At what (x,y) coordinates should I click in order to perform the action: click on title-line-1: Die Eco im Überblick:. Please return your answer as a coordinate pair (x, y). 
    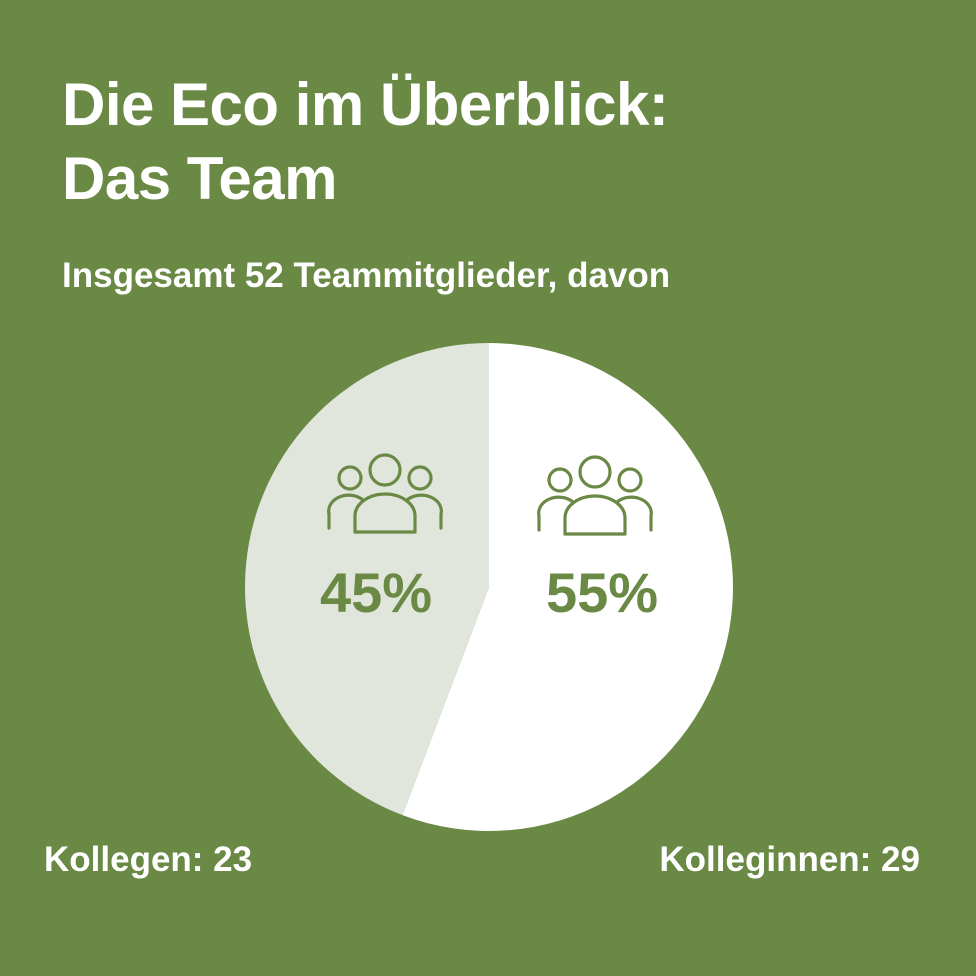
    Looking at the image, I should click on (365, 104).